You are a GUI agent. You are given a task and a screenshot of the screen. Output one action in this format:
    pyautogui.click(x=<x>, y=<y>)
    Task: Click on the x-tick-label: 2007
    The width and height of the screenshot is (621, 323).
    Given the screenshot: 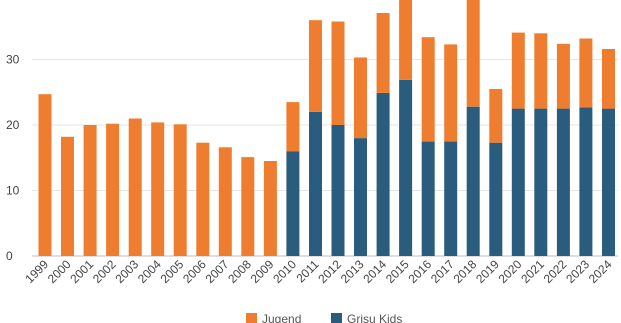 What is the action you would take?
    pyautogui.click(x=217, y=271)
    